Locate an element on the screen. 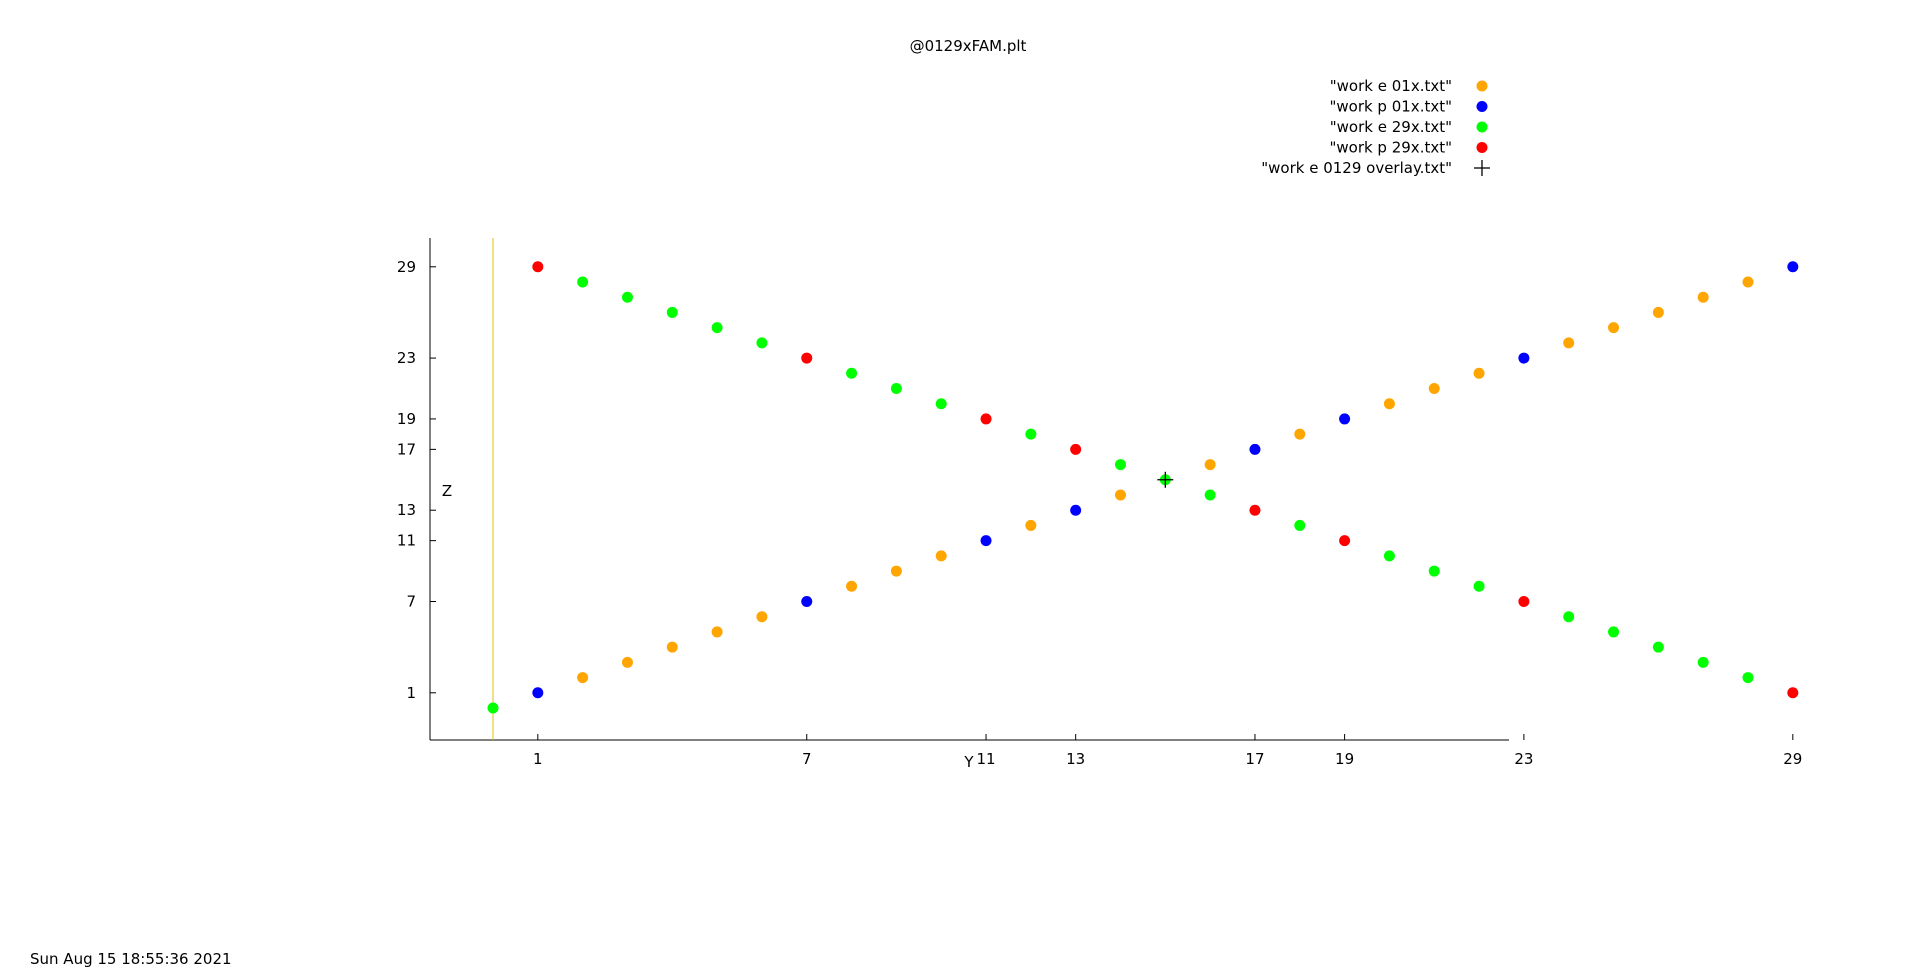 This screenshot has width=1920, height=969. y-tick-label: 19 is located at coordinates (406, 419).